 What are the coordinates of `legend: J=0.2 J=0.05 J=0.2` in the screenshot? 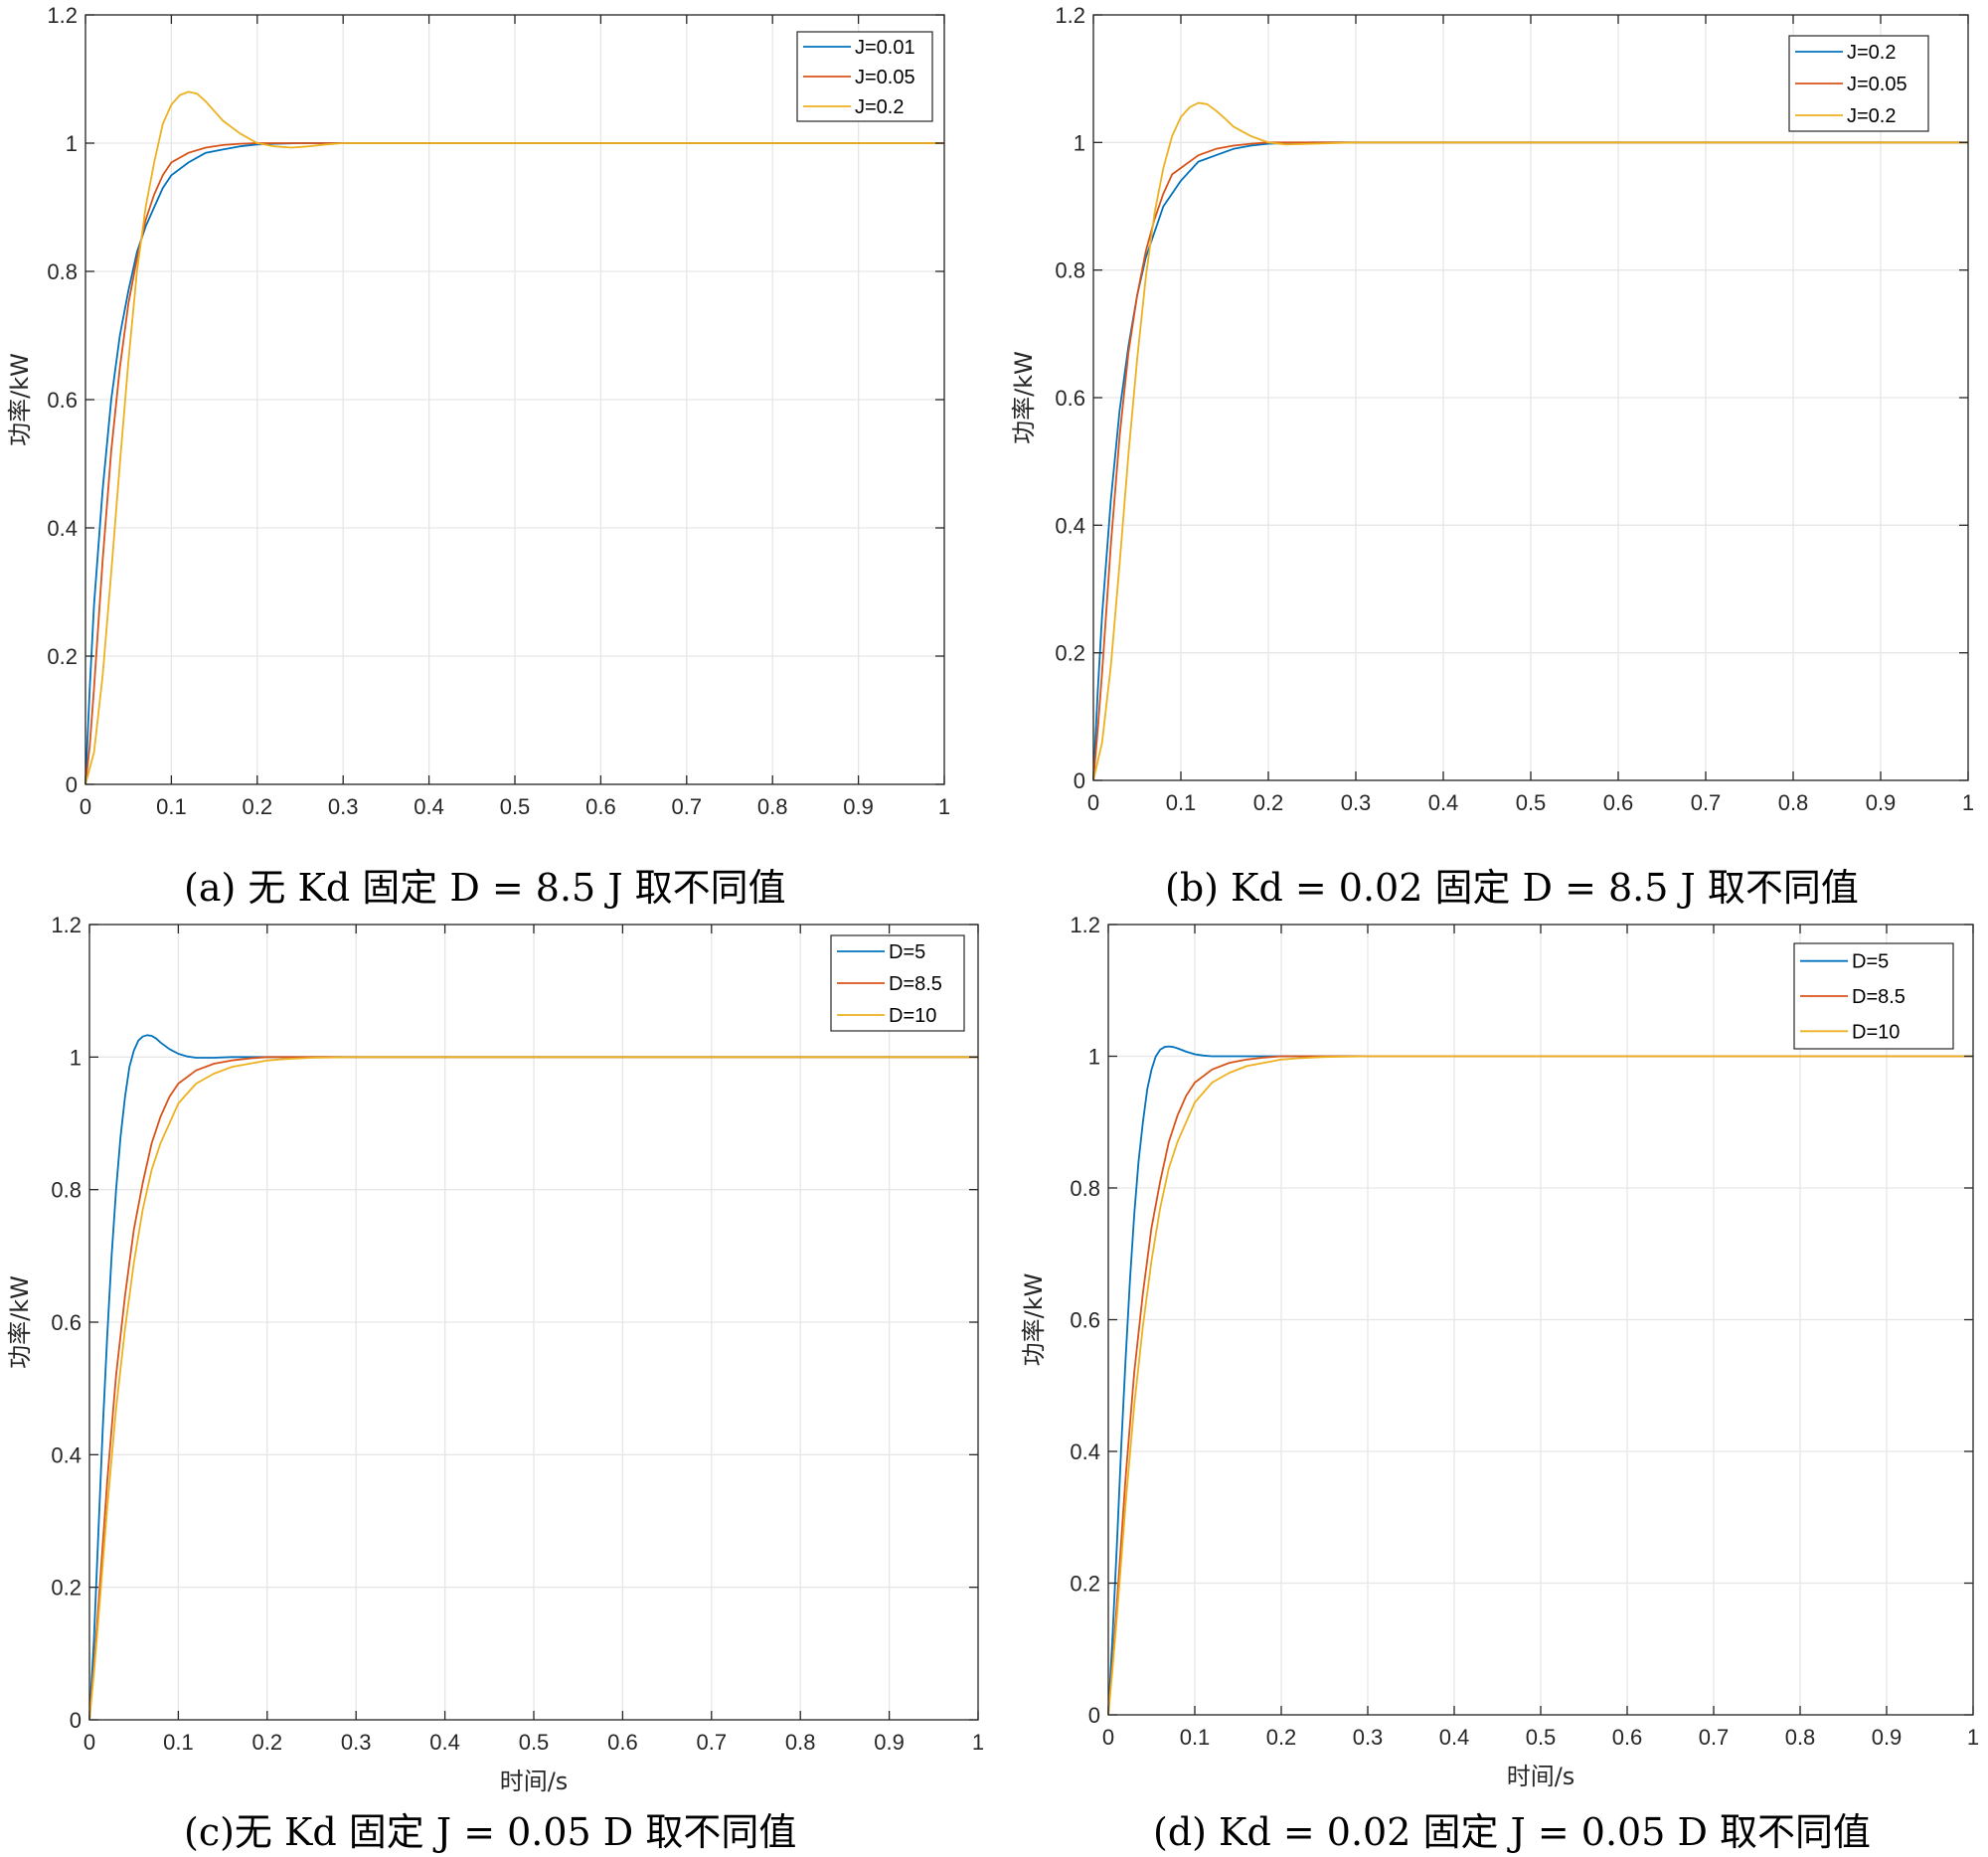 It's located at (1858, 83).